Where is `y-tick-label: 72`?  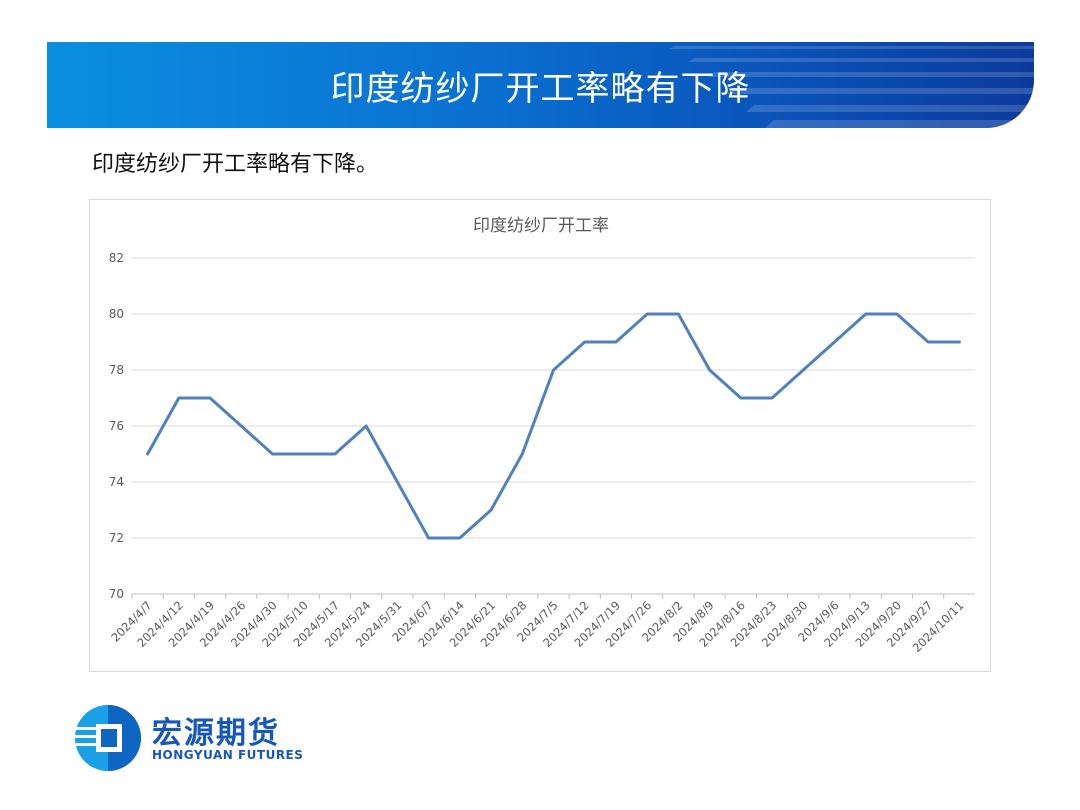 y-tick-label: 72 is located at coordinates (116, 538).